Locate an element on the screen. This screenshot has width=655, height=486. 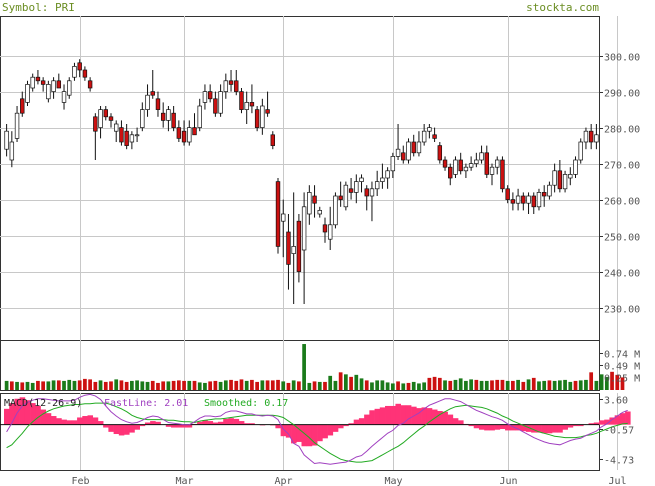
brand-label: stockta.com is located at coordinates (562, 7).